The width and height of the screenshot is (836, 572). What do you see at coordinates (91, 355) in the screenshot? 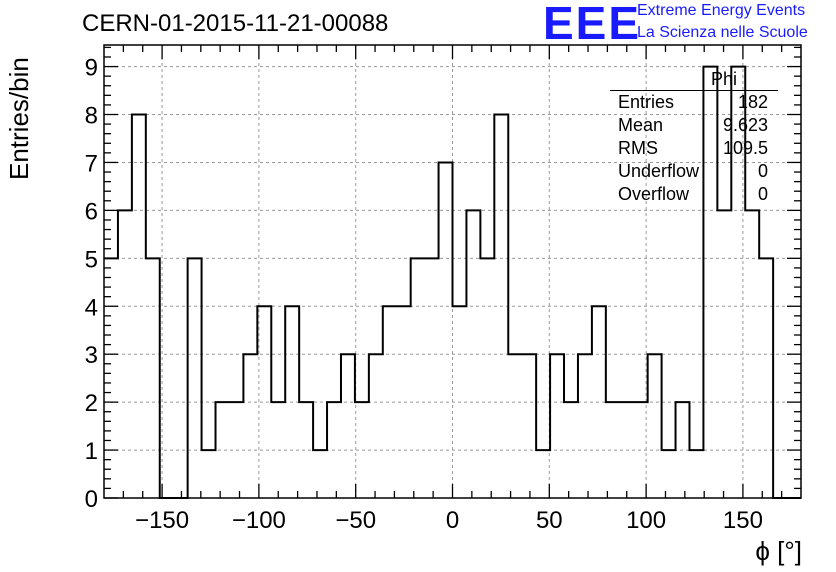
I see `y-tick-label: 3` at bounding box center [91, 355].